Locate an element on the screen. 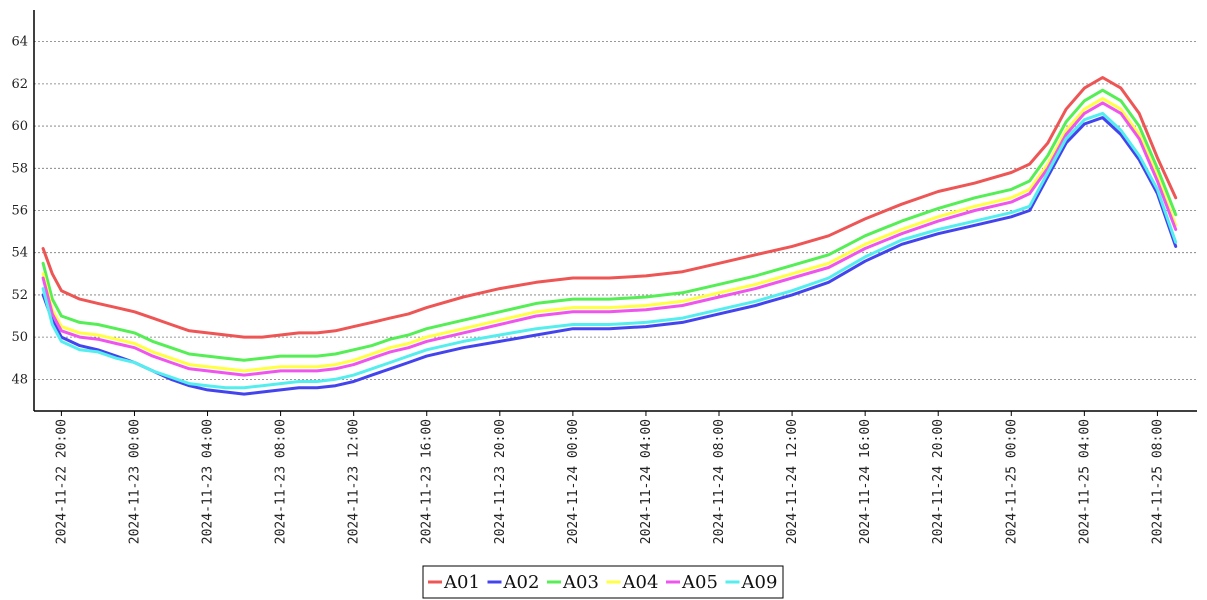 The width and height of the screenshot is (1207, 600). y-tick-label: 54 is located at coordinates (19, 253).